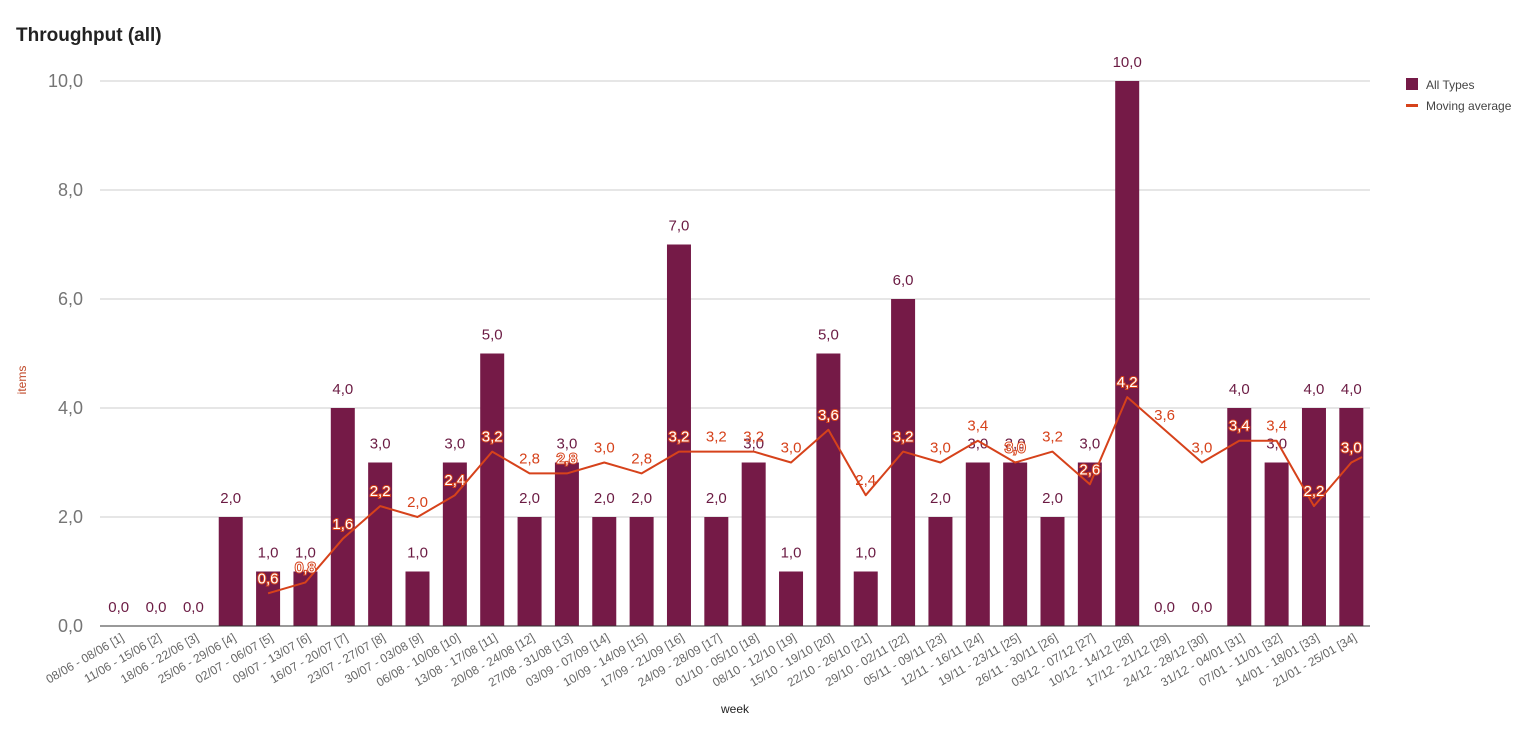 The image size is (1522, 729). I want to click on y-tick-label: 0,0, so click(70, 626).